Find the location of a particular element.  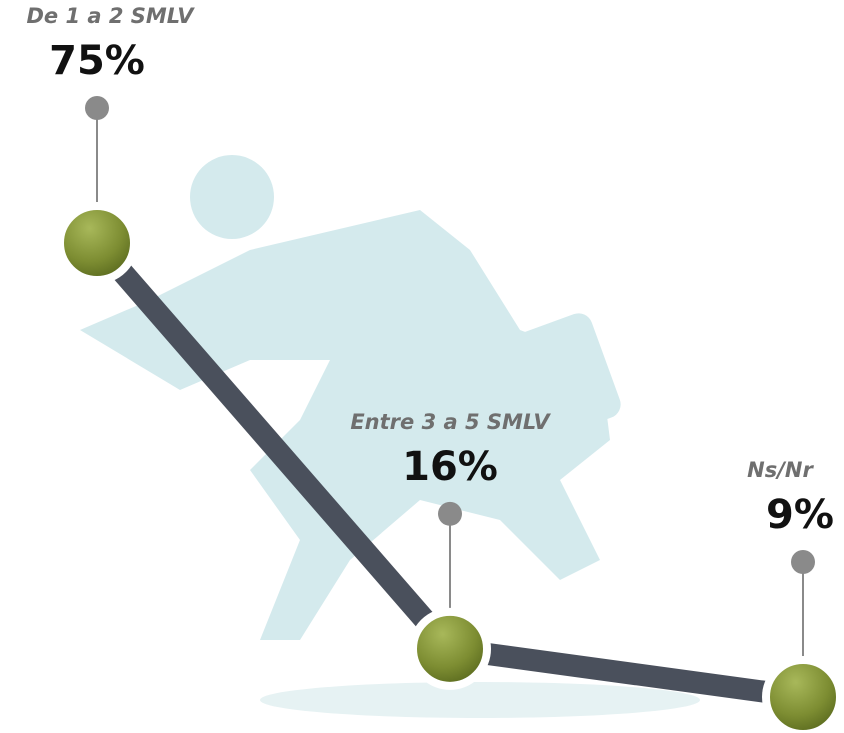

category-label: Entre 3 a 5 SMLV is located at coordinates (450, 422).